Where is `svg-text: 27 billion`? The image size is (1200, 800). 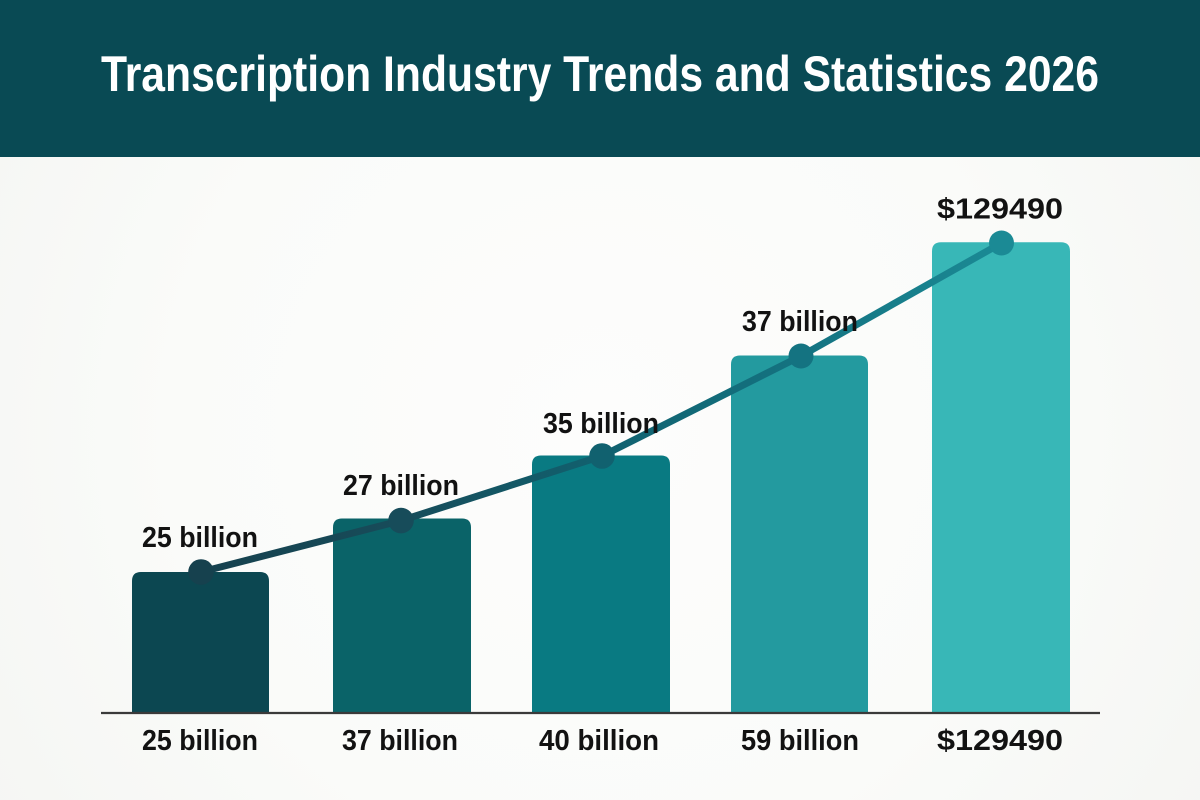
svg-text: 27 billion is located at coordinates (401, 486).